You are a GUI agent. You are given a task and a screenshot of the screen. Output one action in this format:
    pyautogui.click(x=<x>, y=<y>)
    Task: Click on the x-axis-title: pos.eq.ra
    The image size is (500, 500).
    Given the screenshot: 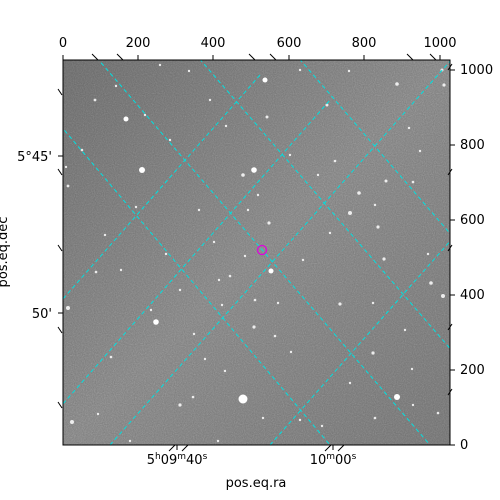 What is the action you would take?
    pyautogui.click(x=256, y=483)
    